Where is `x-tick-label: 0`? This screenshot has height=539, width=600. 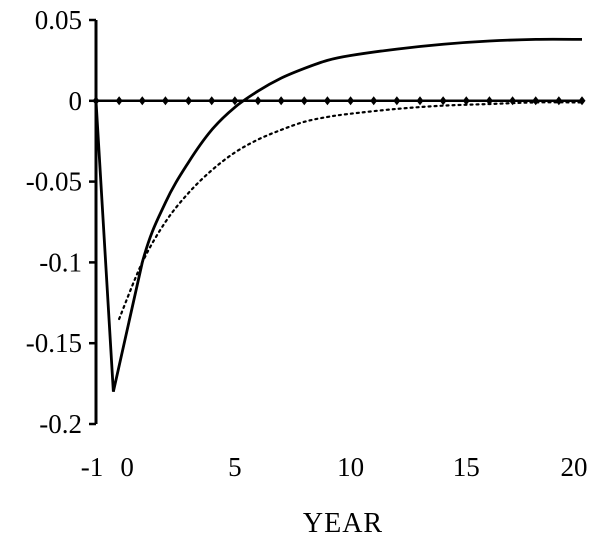 x-tick-label: 0 is located at coordinates (127, 467).